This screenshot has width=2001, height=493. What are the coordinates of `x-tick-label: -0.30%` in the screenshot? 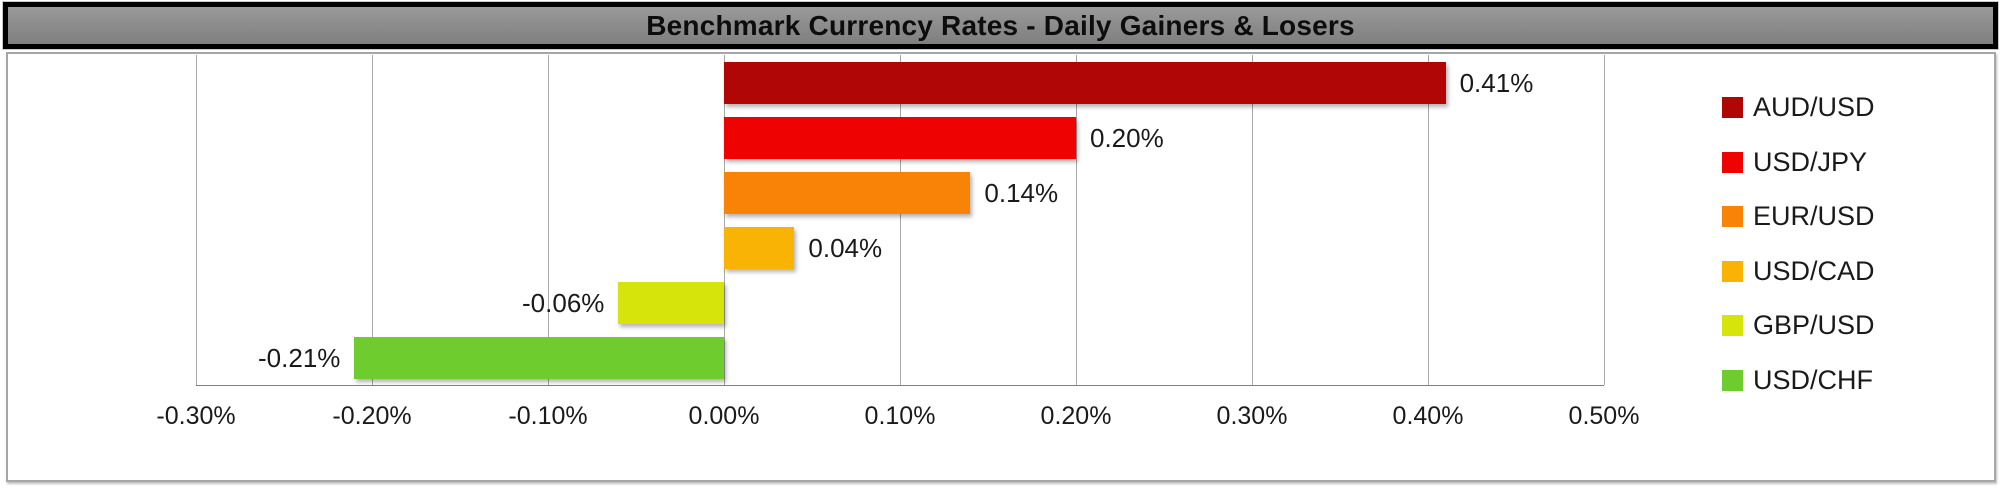 It's located at (196, 416).